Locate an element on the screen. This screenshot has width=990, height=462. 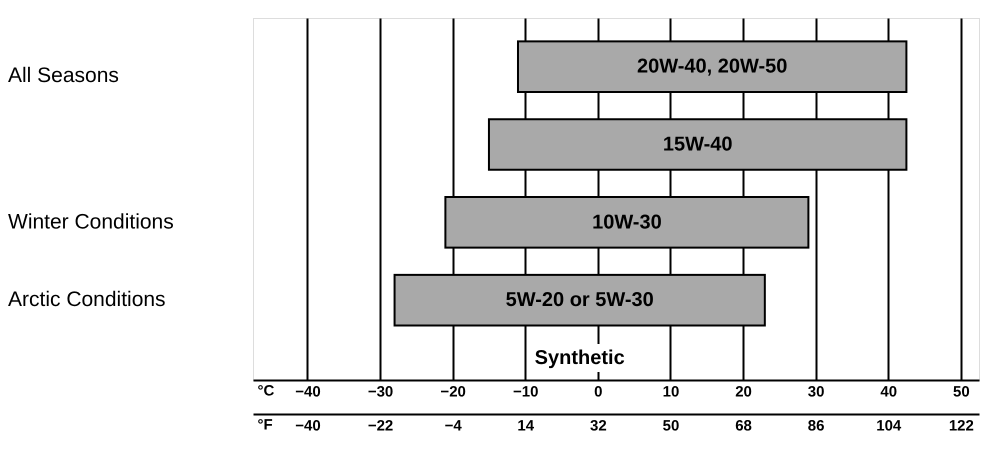
y-tick-label: All Seasons is located at coordinates (63, 75).